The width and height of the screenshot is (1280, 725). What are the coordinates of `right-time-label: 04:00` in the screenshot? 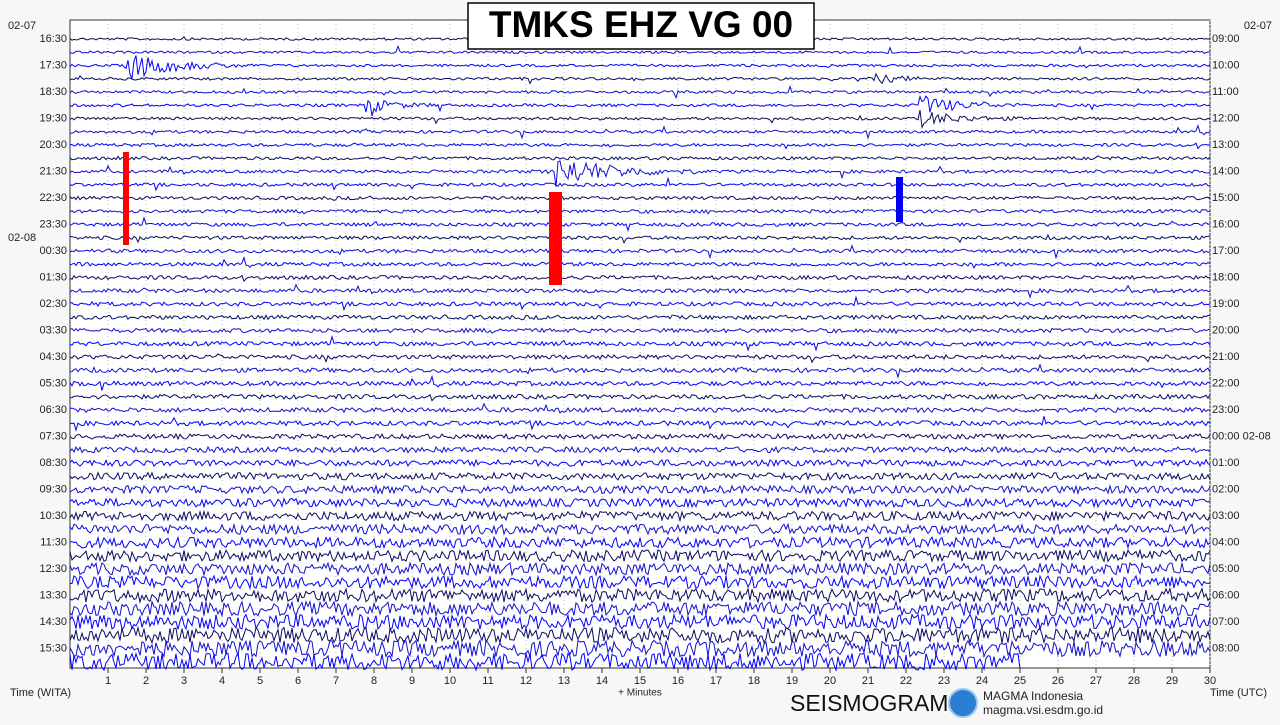 It's located at (1226, 542).